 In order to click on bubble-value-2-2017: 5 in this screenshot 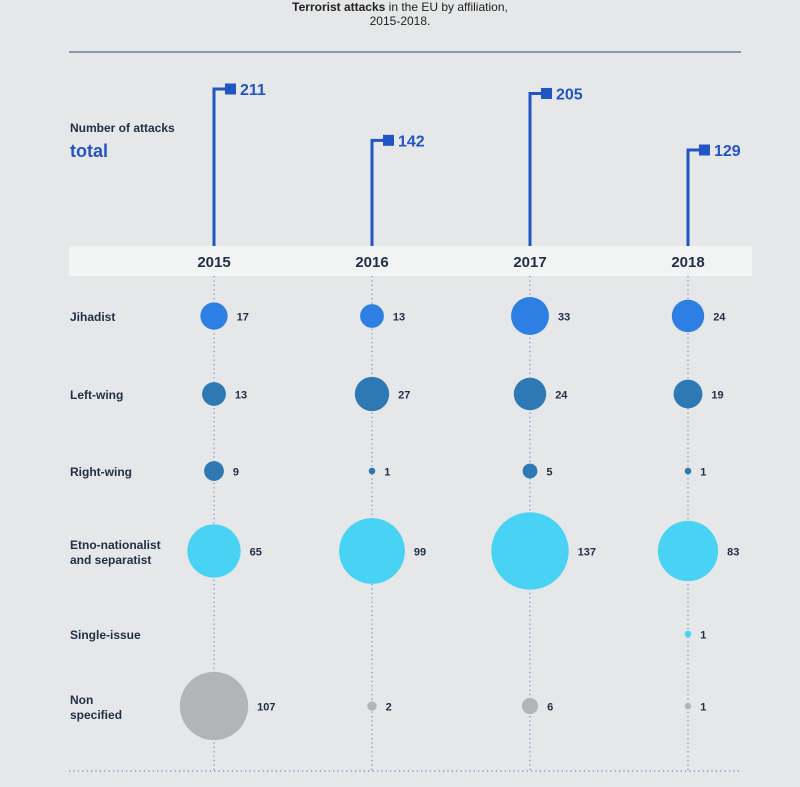, I will do `click(549, 473)`.